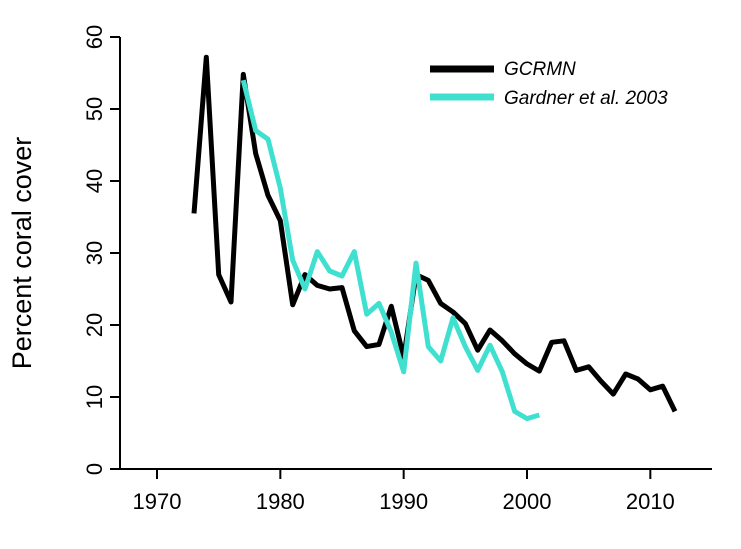 This screenshot has width=741, height=549. I want to click on x-tick-label: 1970, so click(157, 501).